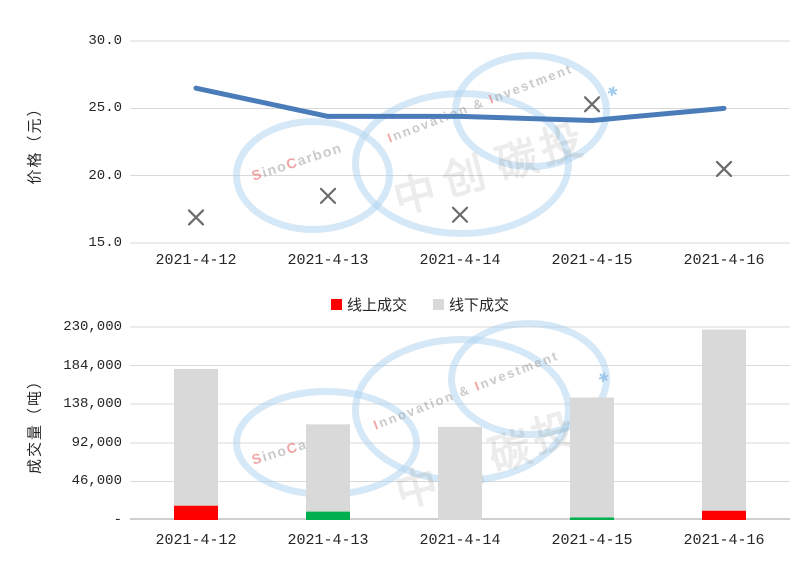 The height and width of the screenshot is (564, 802). What do you see at coordinates (460, 104) in the screenshot?
I see `price-line-series` at bounding box center [460, 104].